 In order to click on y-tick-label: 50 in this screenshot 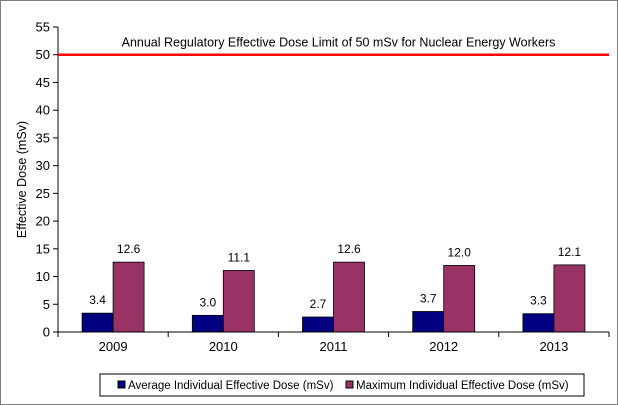, I will do `click(43, 54)`.